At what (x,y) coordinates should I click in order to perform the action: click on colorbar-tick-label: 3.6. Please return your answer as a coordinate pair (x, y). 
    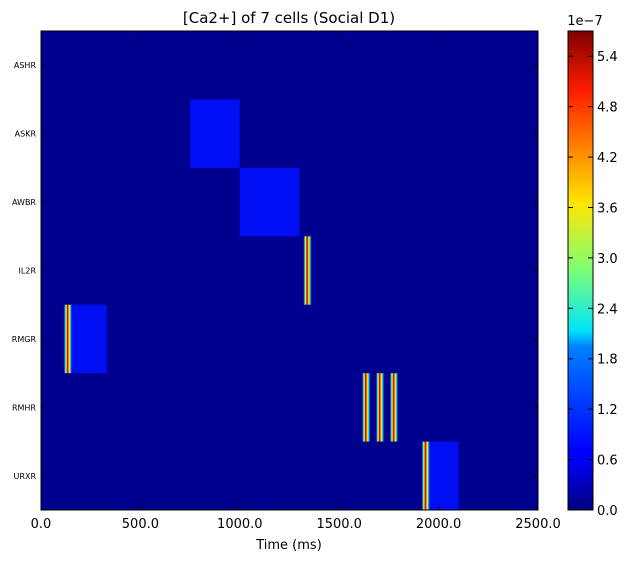
    Looking at the image, I should click on (607, 208).